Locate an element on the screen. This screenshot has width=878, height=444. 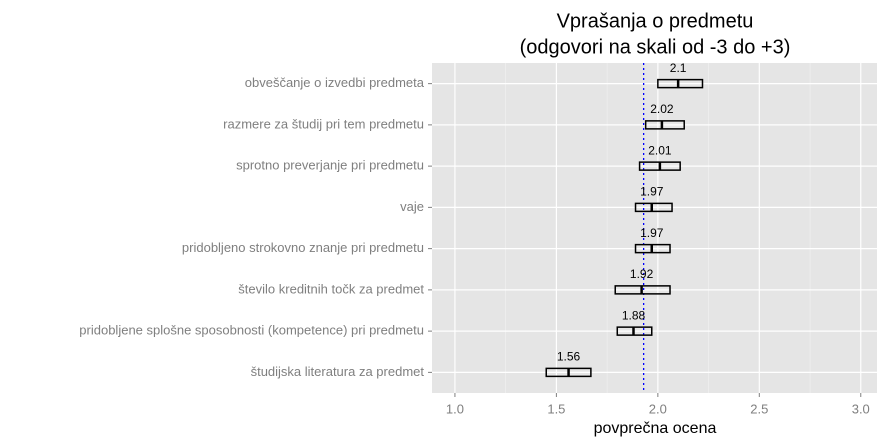
y-tick-label: vaje is located at coordinates (412, 206).